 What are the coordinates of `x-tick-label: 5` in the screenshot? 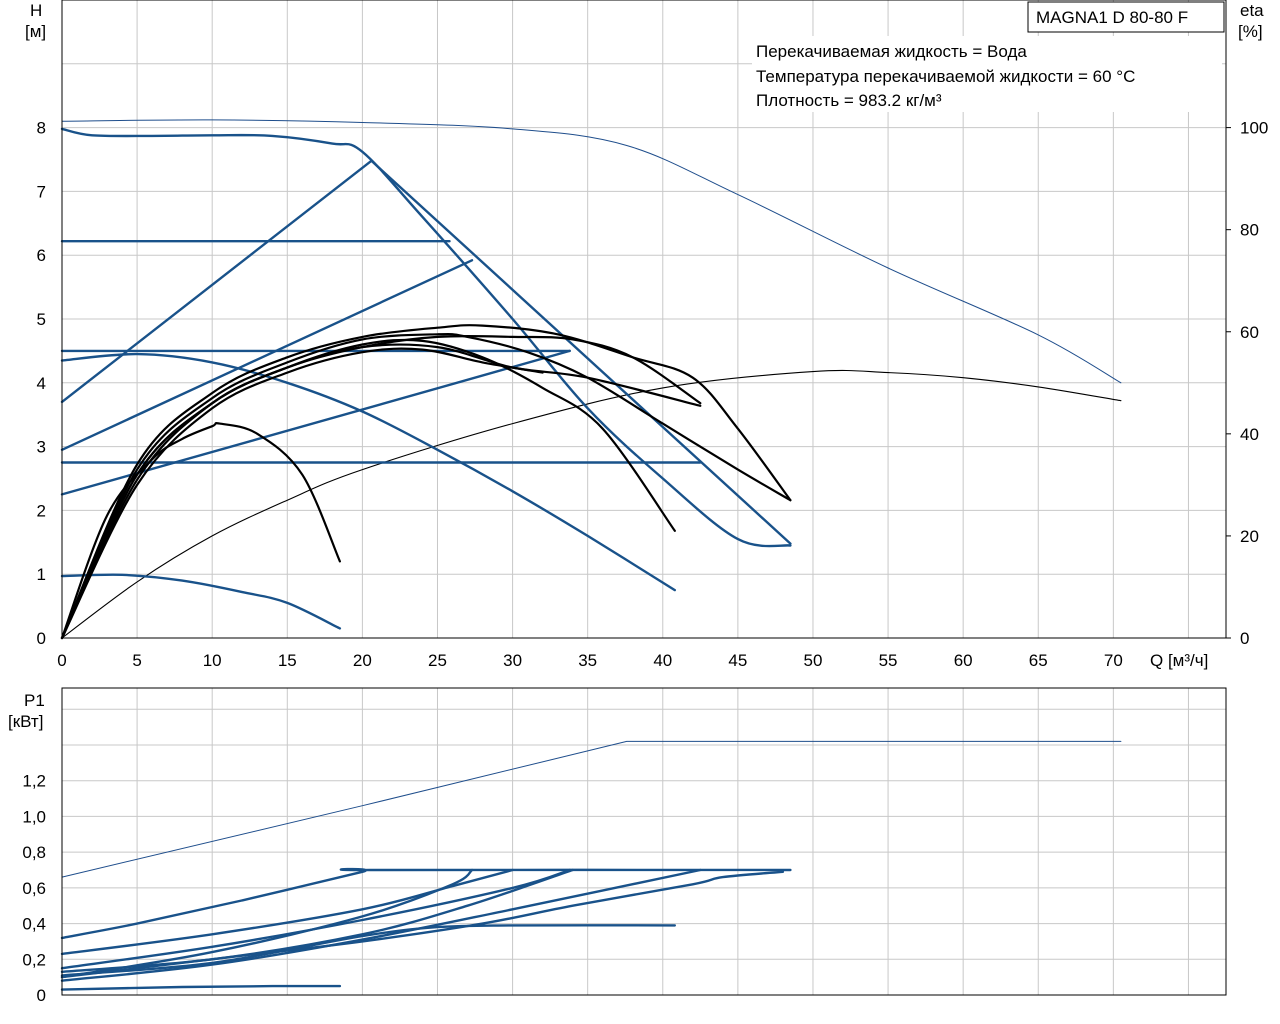 It's located at (136, 660).